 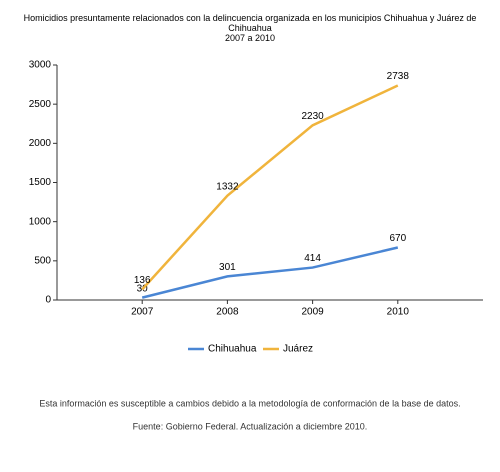 What do you see at coordinates (40, 143) in the screenshot?
I see `y-tick-label: 2000` at bounding box center [40, 143].